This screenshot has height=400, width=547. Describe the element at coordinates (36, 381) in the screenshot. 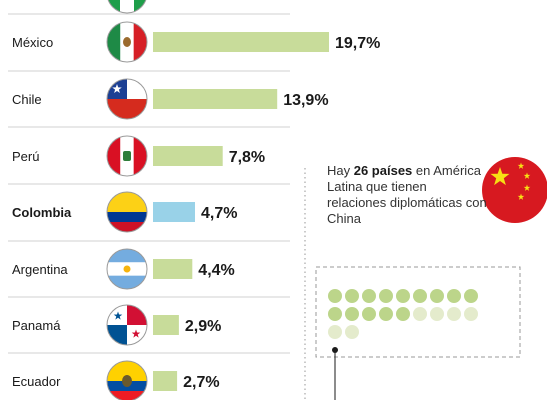

I see `country-label: Ecuador` at that location.